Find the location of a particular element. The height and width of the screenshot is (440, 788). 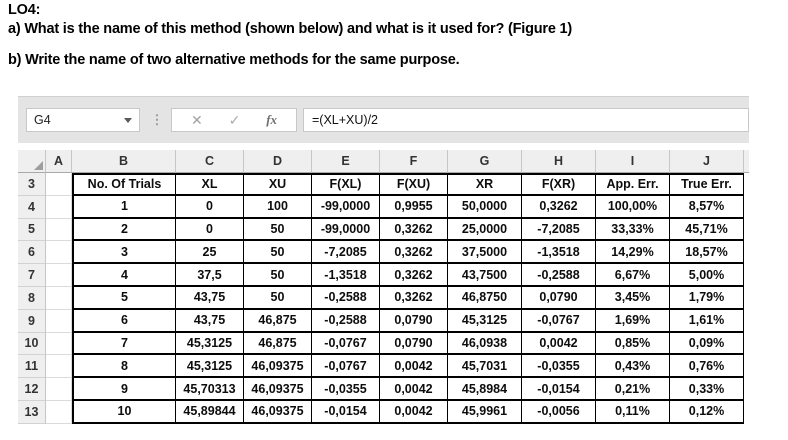

cell-H5: -7,2085 is located at coordinates (559, 230).